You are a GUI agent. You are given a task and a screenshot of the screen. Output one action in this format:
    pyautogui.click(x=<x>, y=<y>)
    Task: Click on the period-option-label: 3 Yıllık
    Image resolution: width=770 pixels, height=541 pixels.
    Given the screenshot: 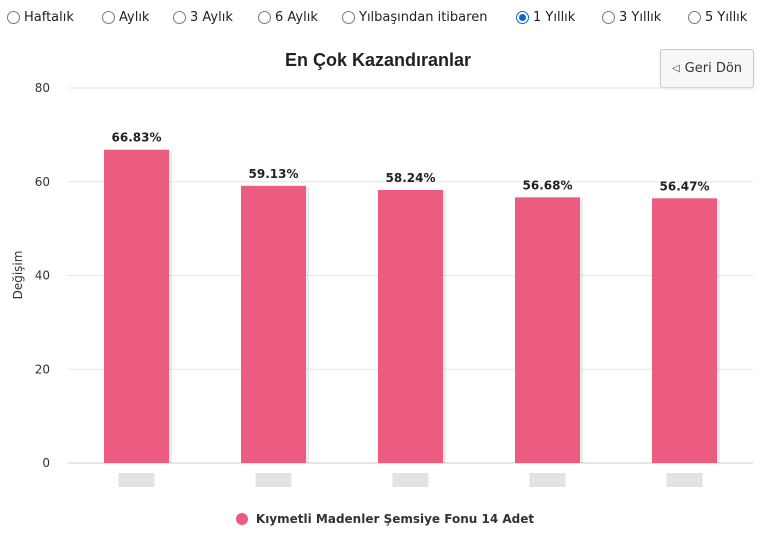 What is the action you would take?
    pyautogui.click(x=640, y=17)
    